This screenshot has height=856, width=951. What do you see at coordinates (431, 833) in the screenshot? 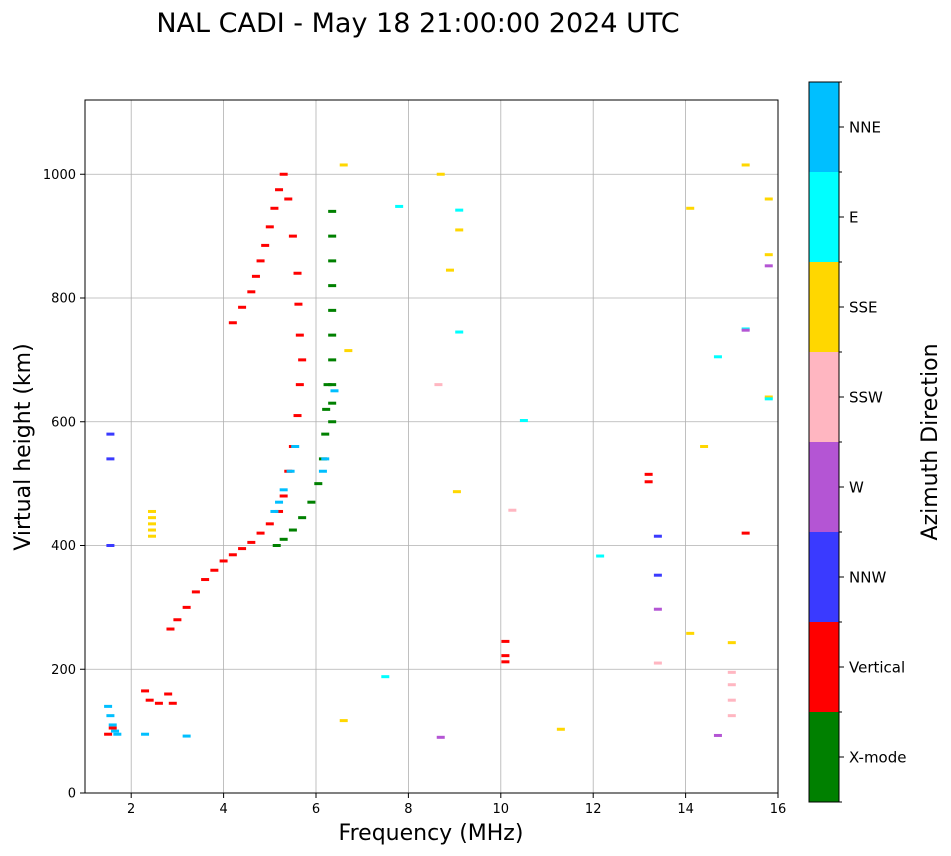
I see `x-axis-label: Frequency (MHz)` at bounding box center [431, 833].